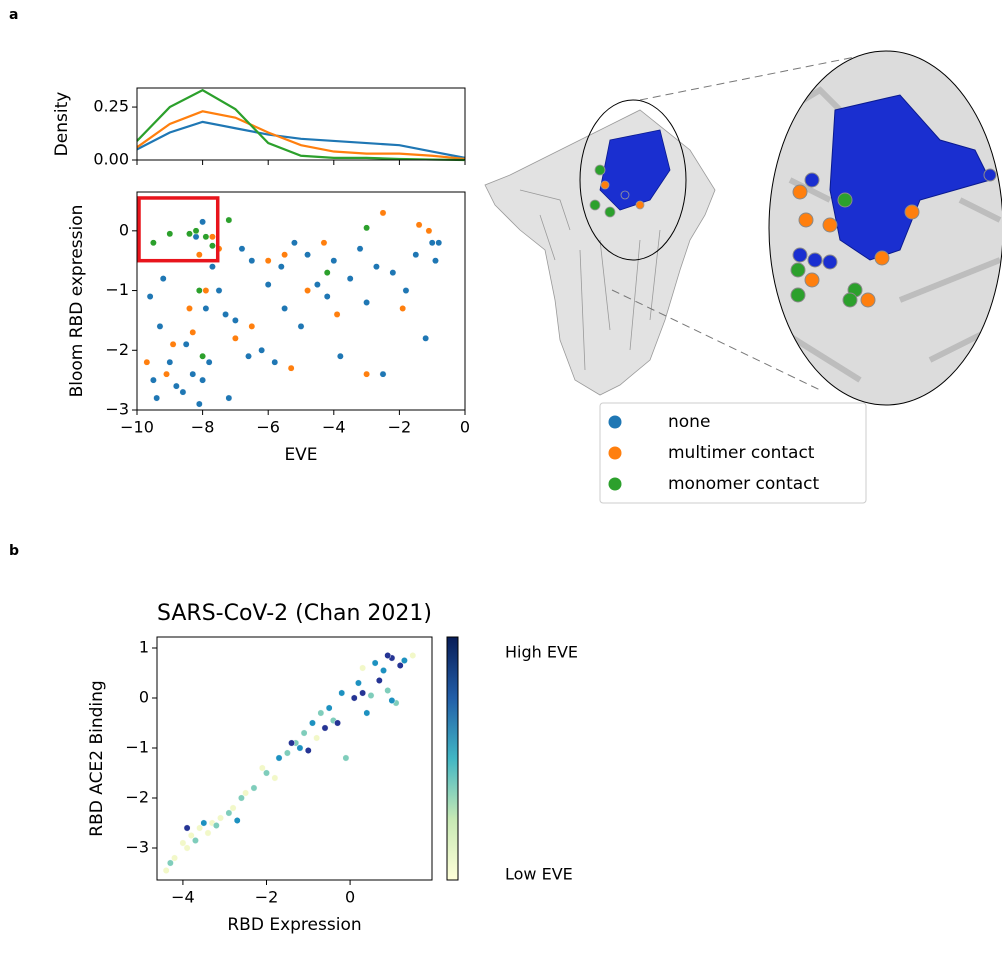 Image resolution: width=1002 pixels, height=955 pixels. I want to click on y-tick-label: 0, so click(144, 697).